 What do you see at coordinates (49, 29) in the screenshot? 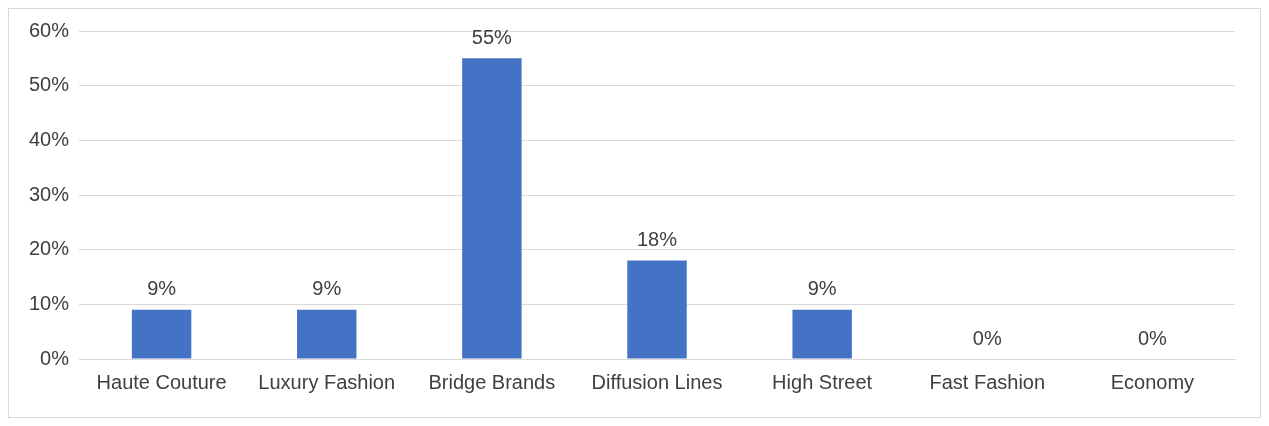
I see `y-tick-label: 60%` at bounding box center [49, 29].